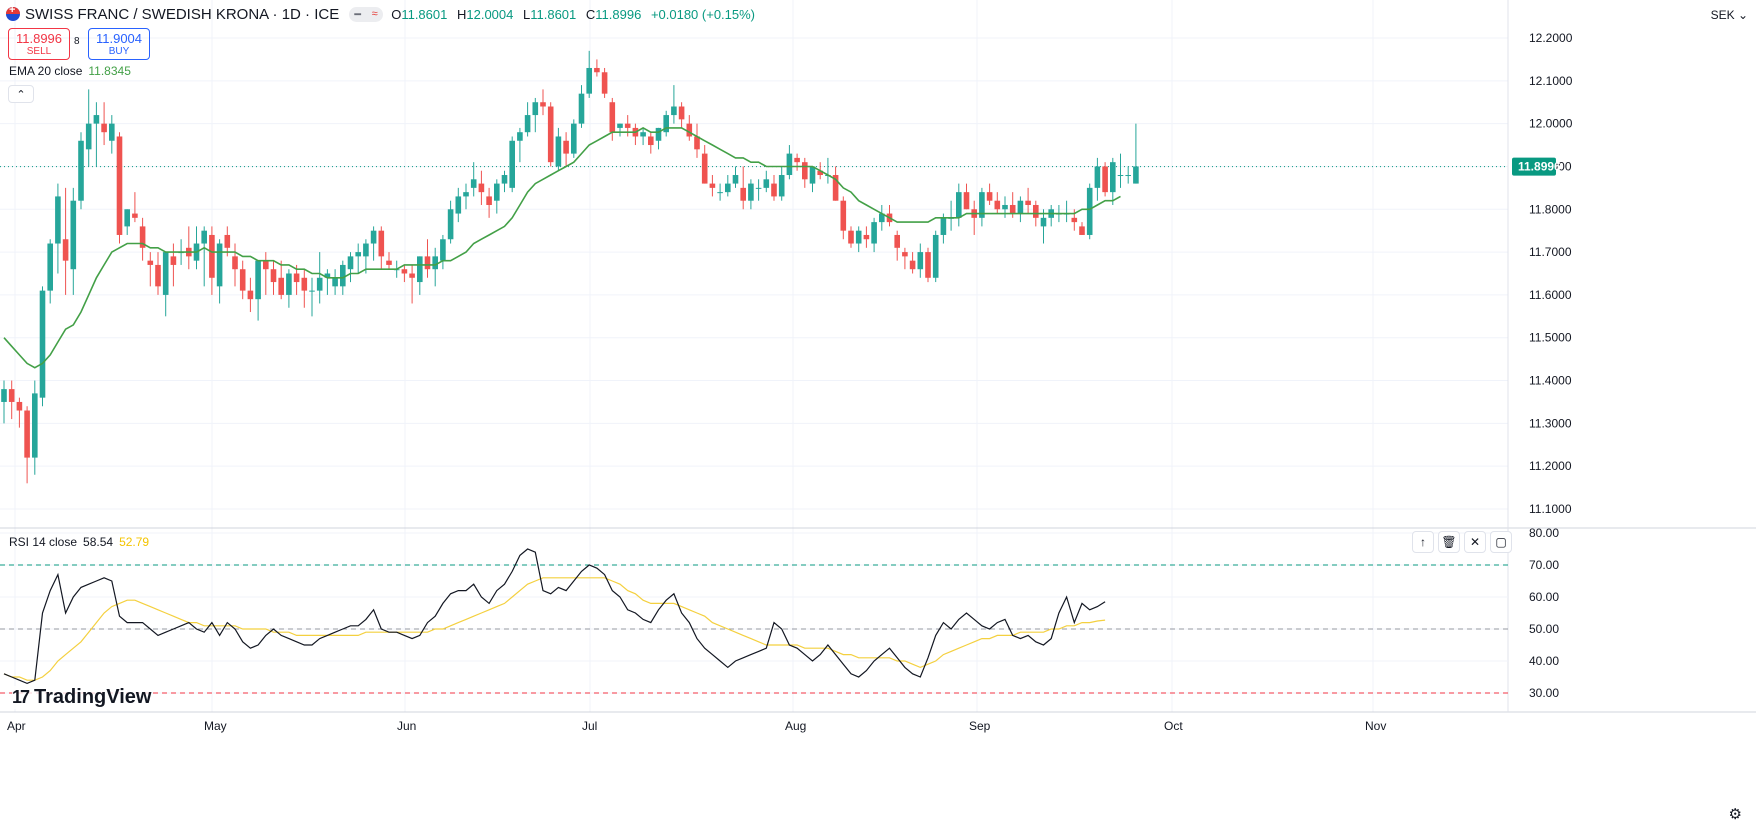 This screenshot has height=827, width=1756. Describe the element at coordinates (618, 14) in the screenshot. I see `close-value: 11.8996` at that location.